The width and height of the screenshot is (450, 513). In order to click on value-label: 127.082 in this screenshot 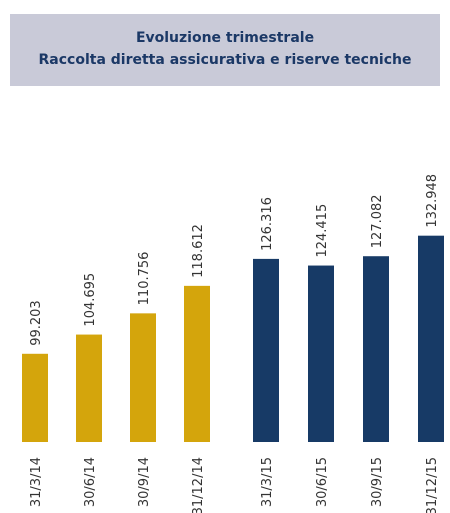, I will do `click(377, 221)`.